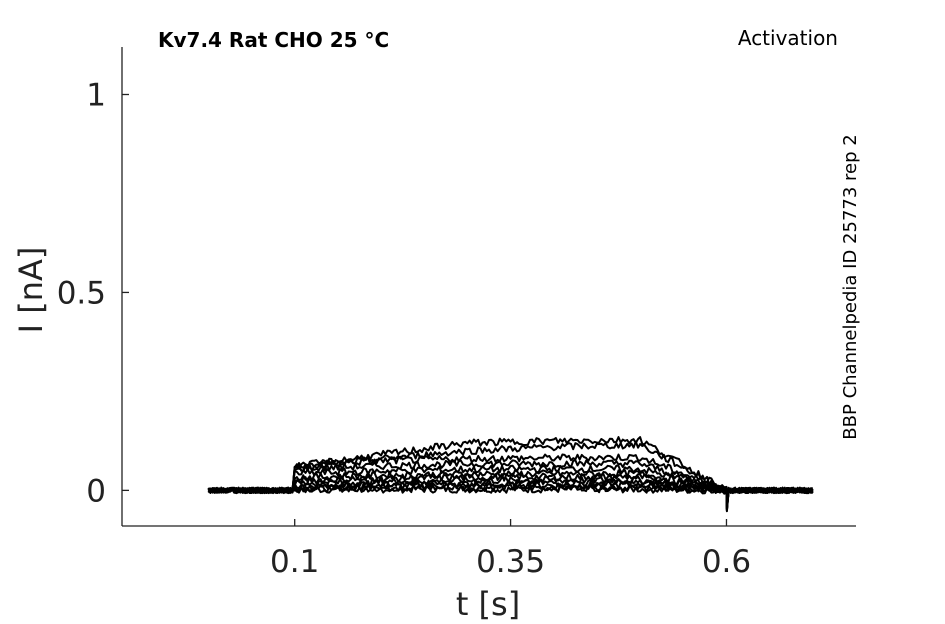  I want to click on x-tick-label: 0.6, so click(726, 562).